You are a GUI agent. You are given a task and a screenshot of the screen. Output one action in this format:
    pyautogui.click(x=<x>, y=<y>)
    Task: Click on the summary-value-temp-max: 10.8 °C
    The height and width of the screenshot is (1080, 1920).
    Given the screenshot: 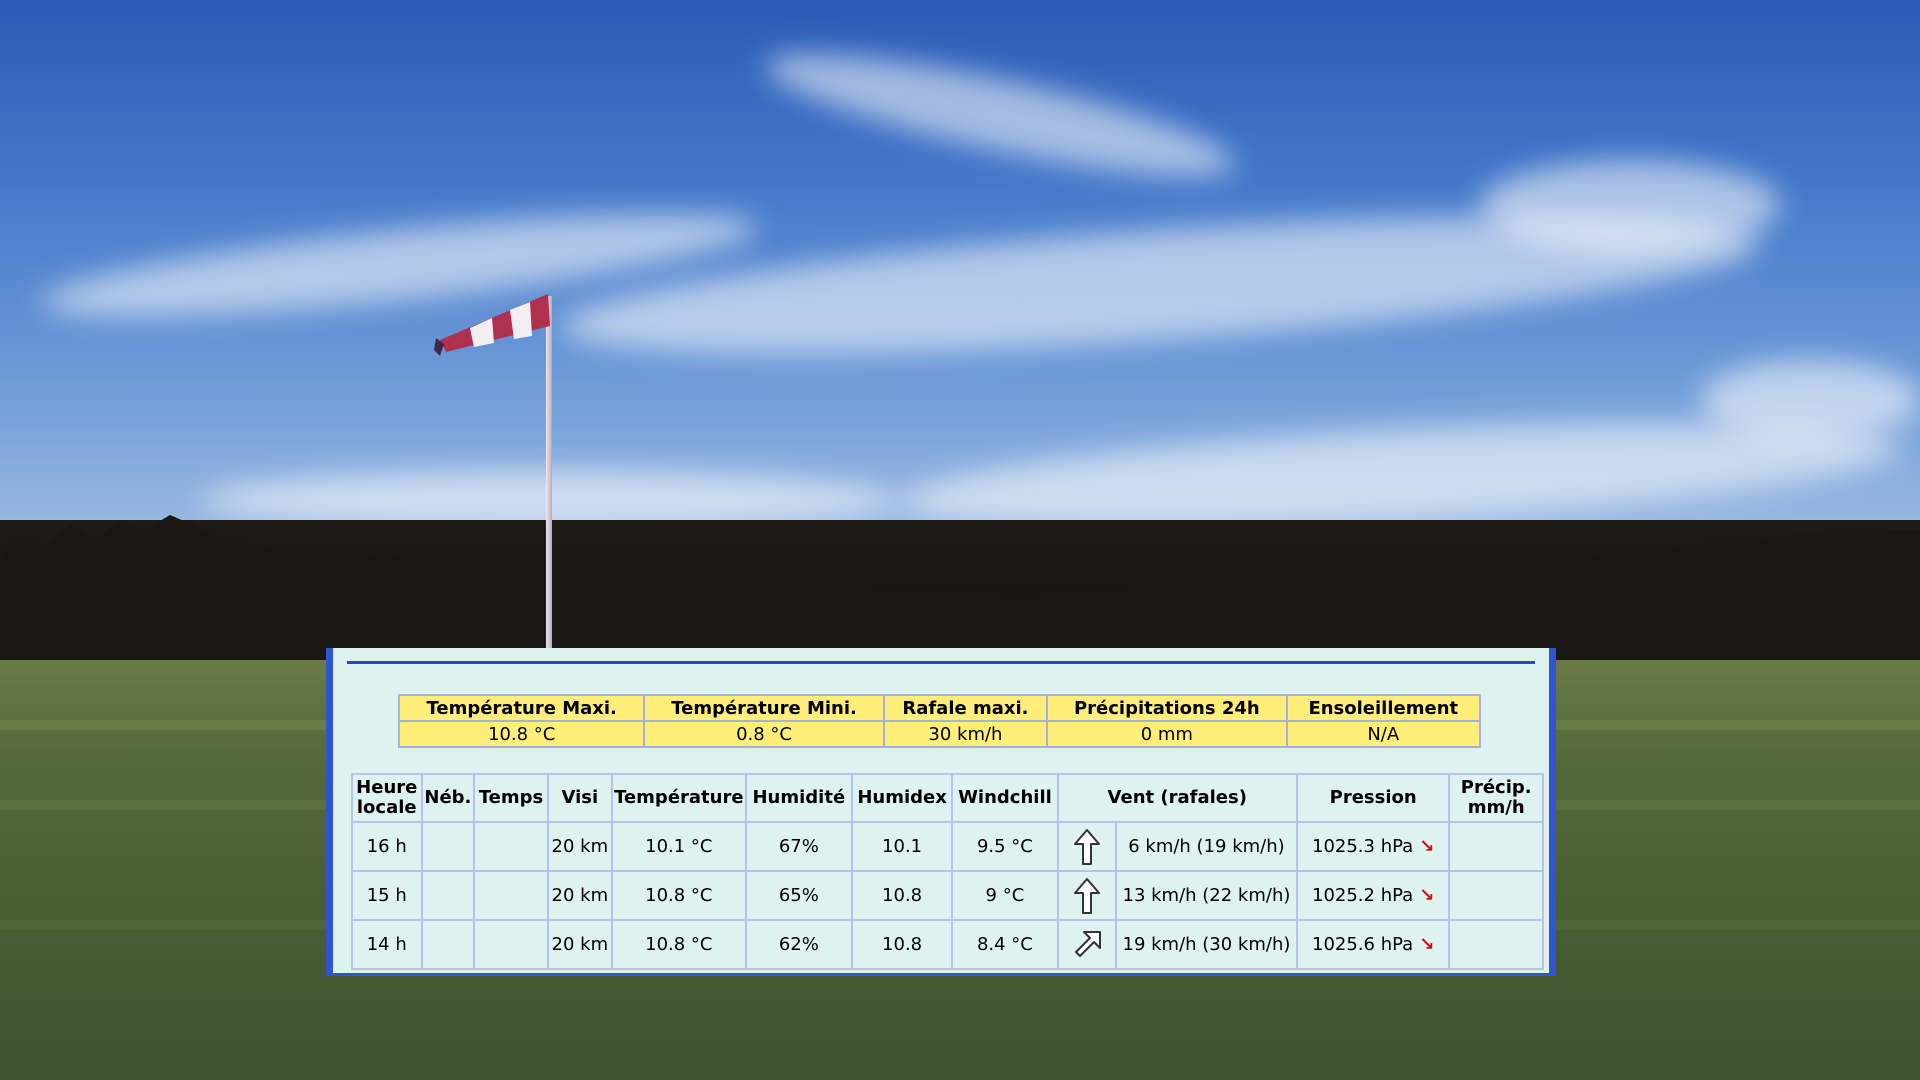 What is the action you would take?
    pyautogui.click(x=521, y=734)
    